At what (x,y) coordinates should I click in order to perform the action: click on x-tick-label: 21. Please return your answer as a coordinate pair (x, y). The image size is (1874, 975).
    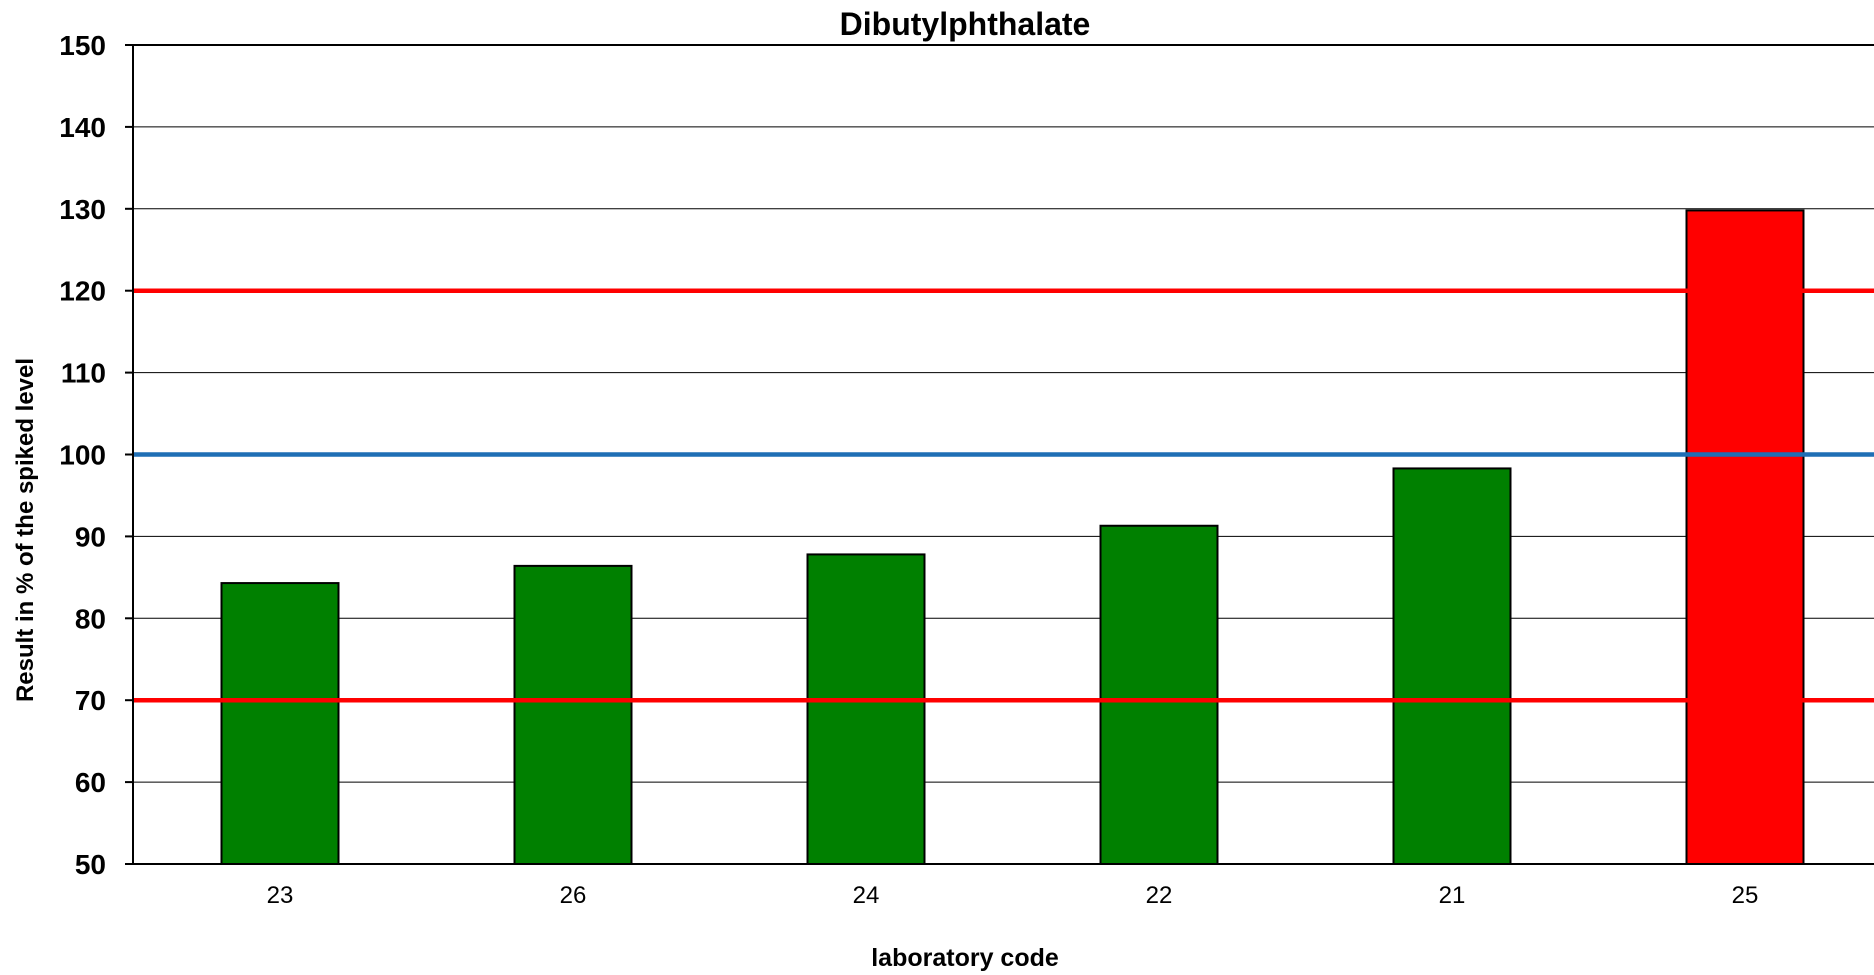
    Looking at the image, I should click on (1452, 895).